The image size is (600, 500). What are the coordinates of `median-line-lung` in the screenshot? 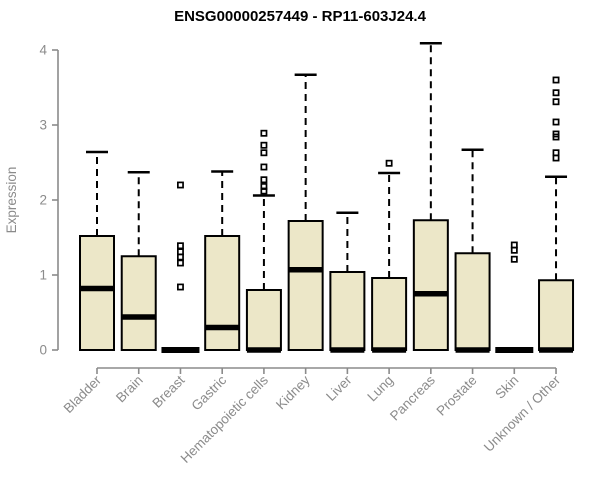 It's located at (389, 350).